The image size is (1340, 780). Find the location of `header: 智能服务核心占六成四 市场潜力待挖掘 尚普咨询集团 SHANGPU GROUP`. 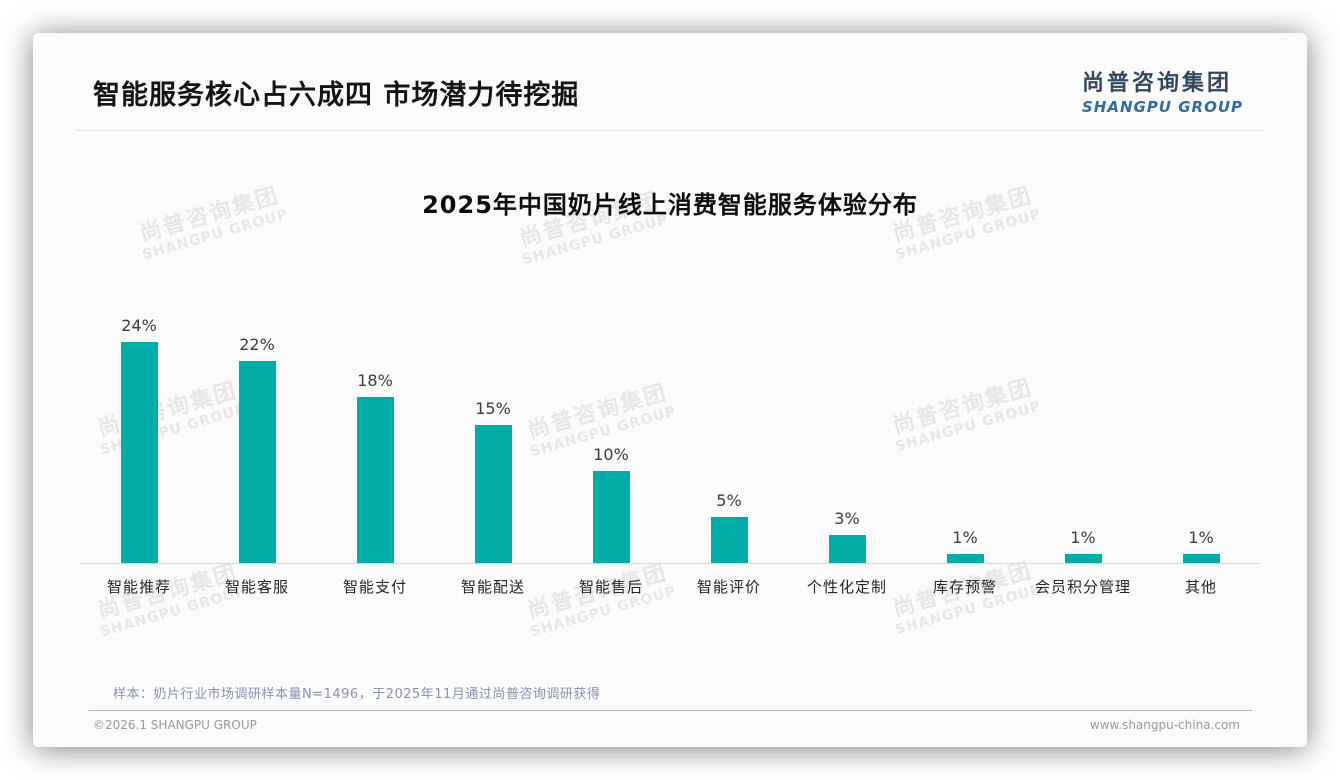

header: 智能服务核心占六成四 市场潜力待挖掘 尚普咨询集团 SHANGPU GROUP is located at coordinates (670, 74).